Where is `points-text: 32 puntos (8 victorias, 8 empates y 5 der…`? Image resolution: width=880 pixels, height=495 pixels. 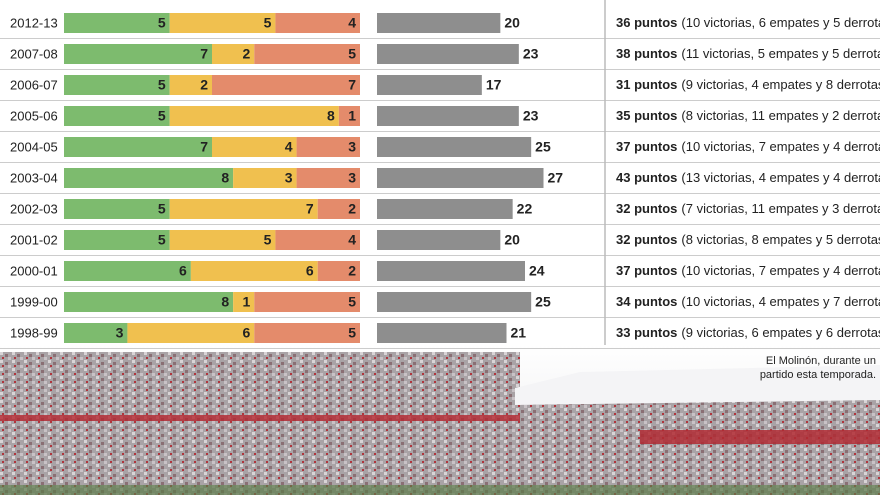 points-text: 32 puntos (8 victorias, 8 empates y 5 der… is located at coordinates (748, 239).